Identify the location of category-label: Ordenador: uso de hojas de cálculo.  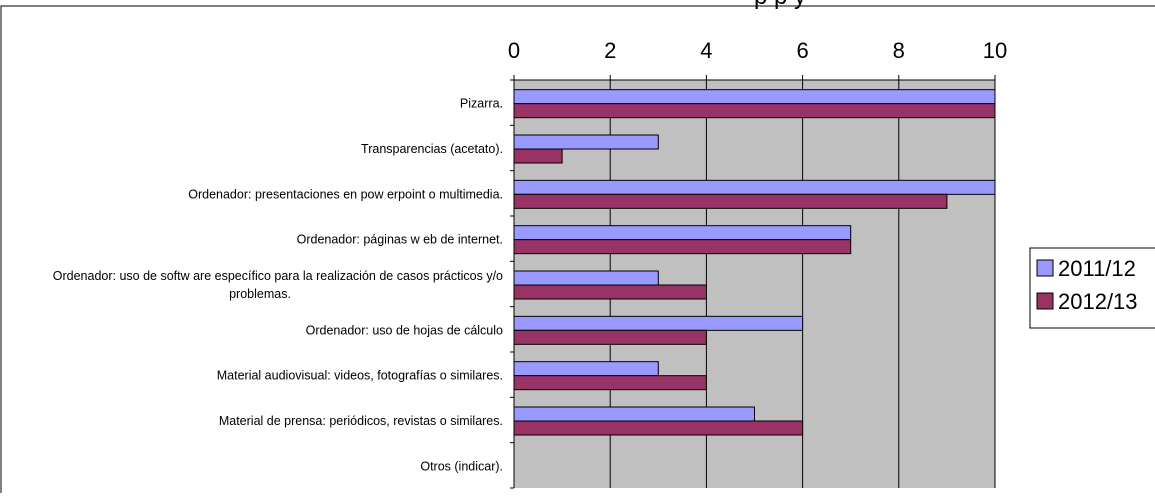
(404, 330).